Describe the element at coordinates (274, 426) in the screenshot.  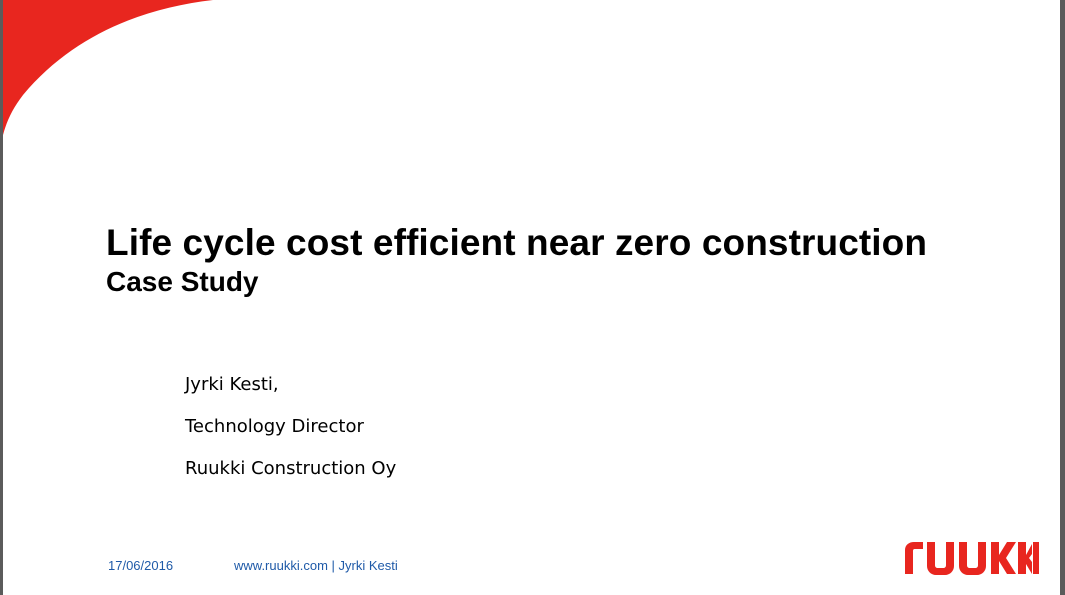
I see `presenter-role: Technology Director` at that location.